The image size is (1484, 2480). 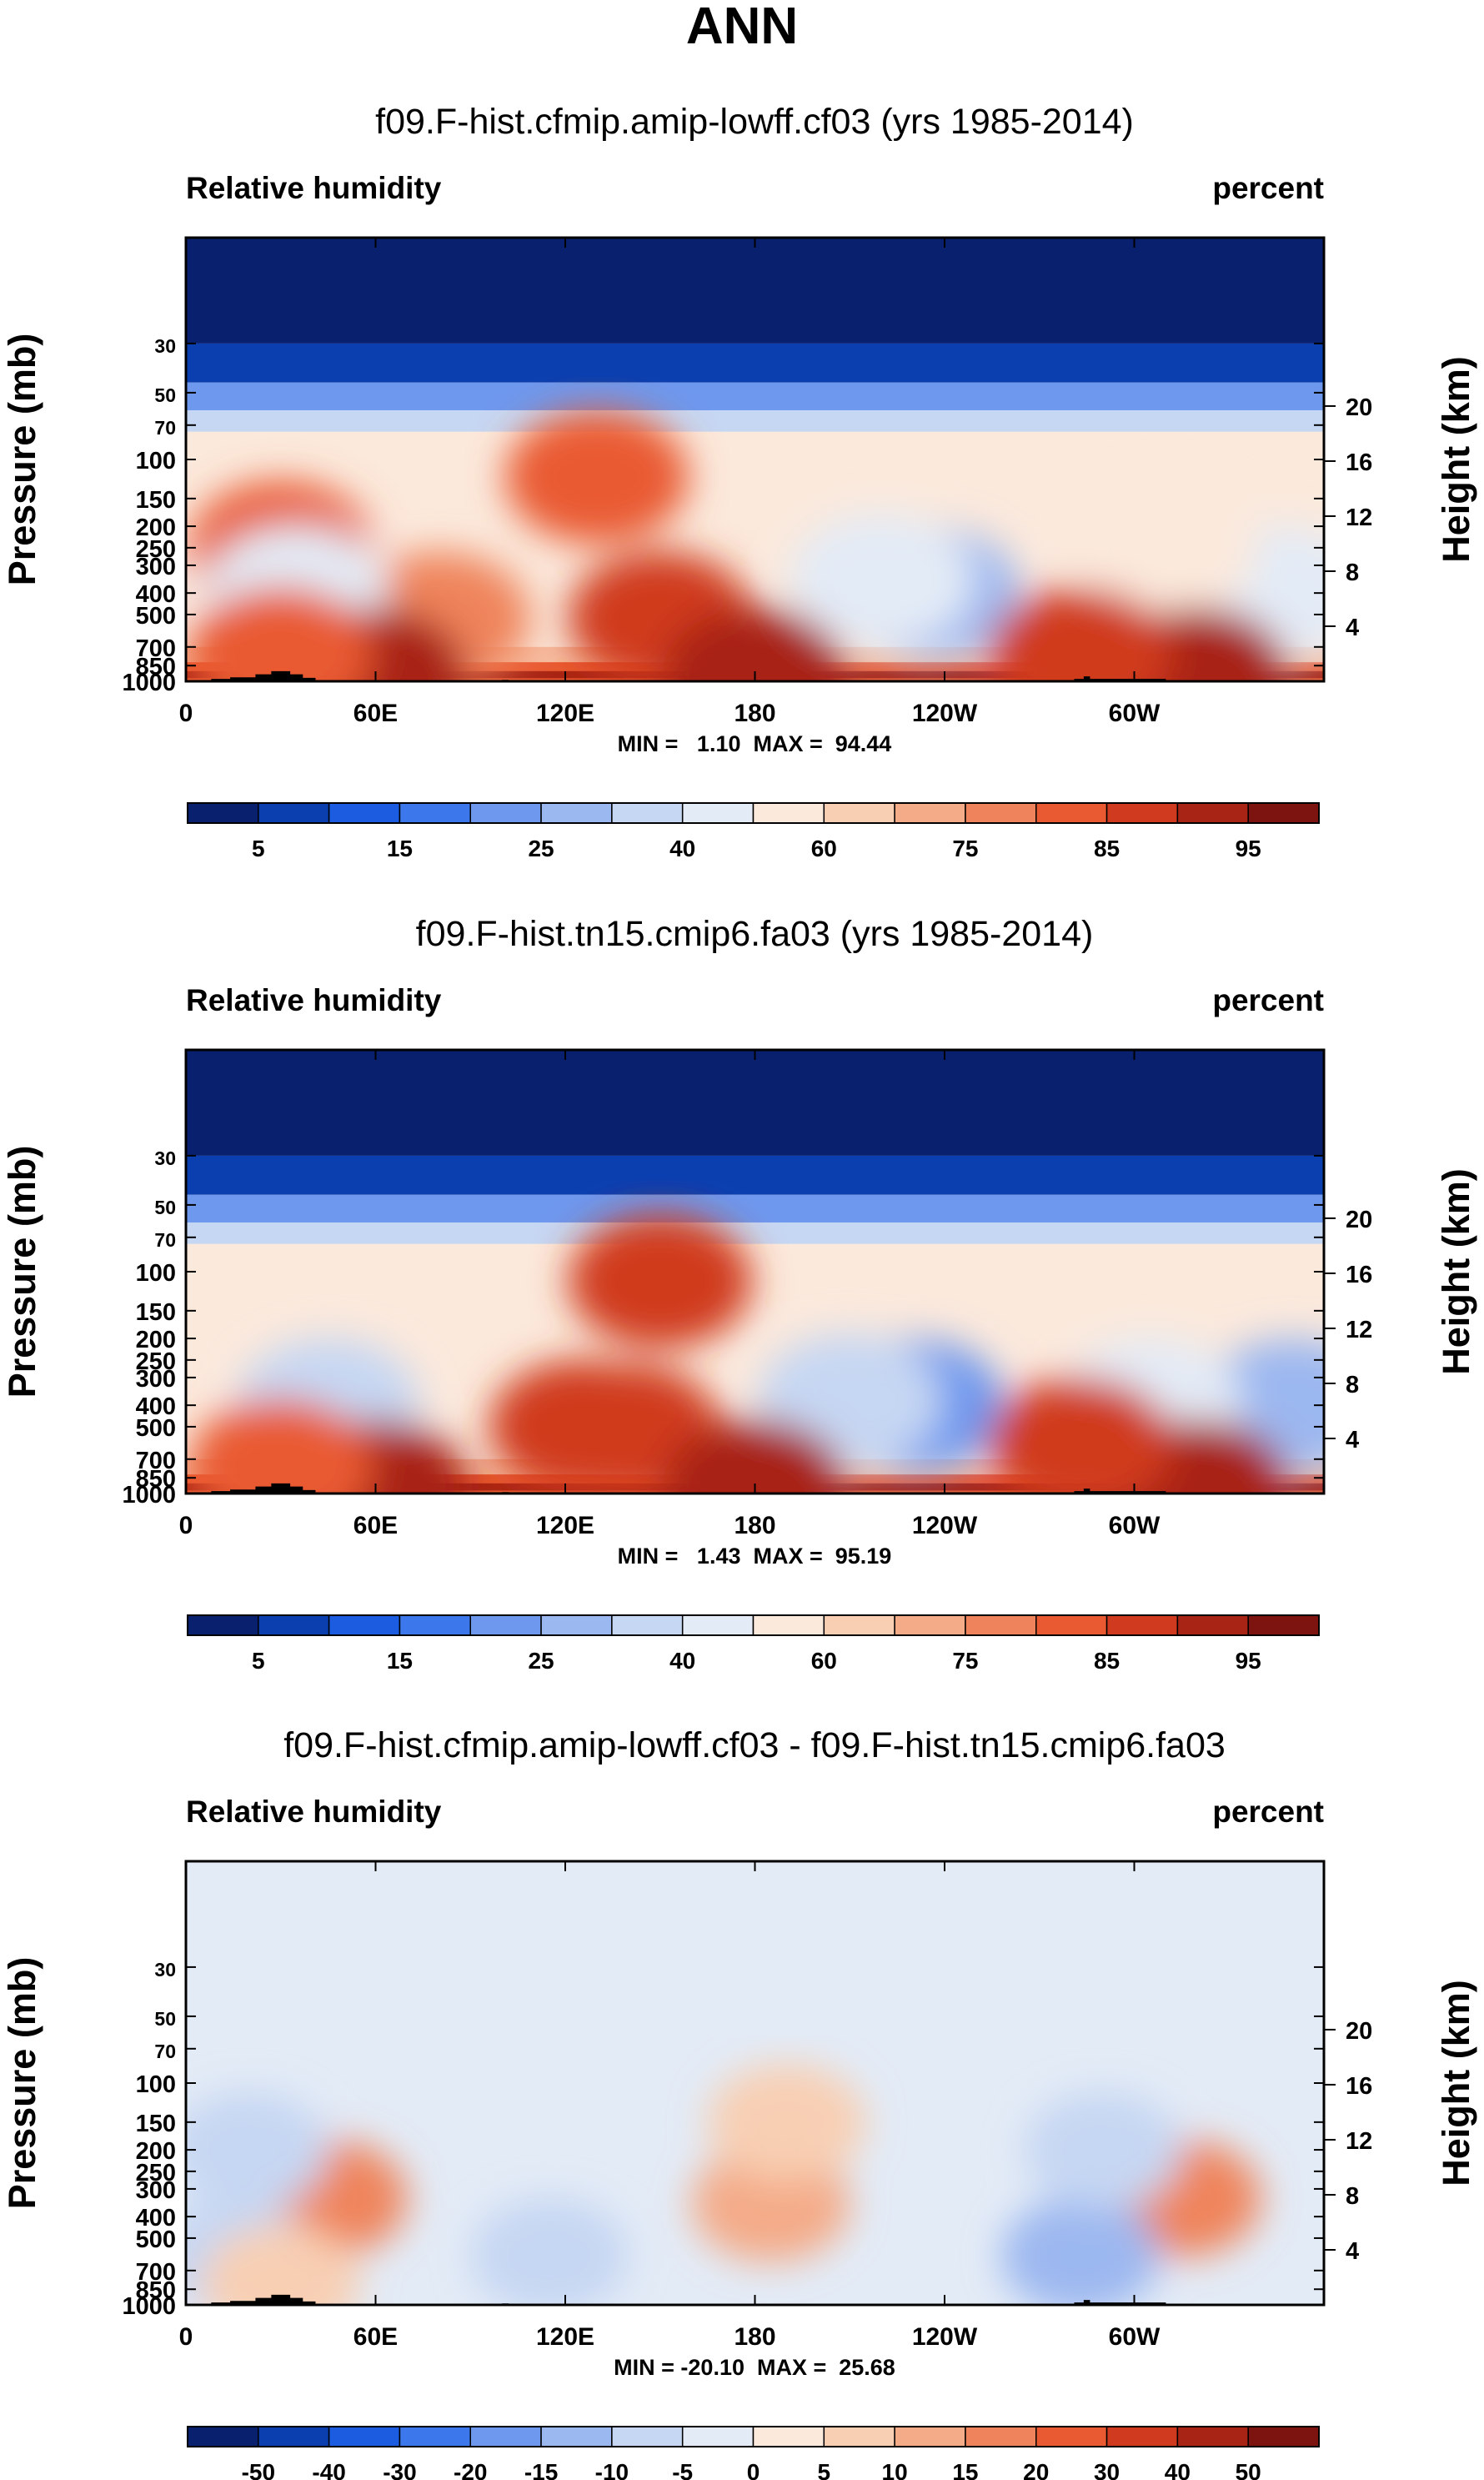 I want to click on colorbar-label: 50, so click(x=1248, y=2469).